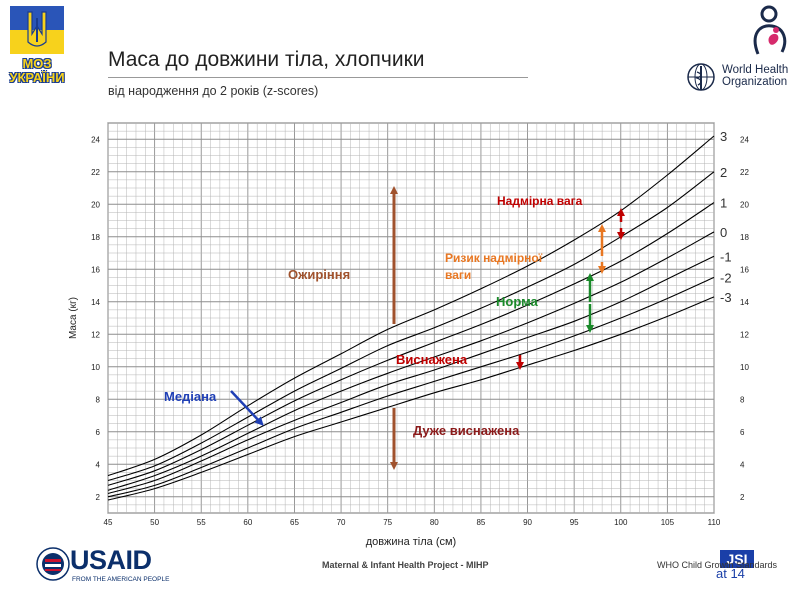  I want to click on y-tick-label-left: 22, so click(95, 172).